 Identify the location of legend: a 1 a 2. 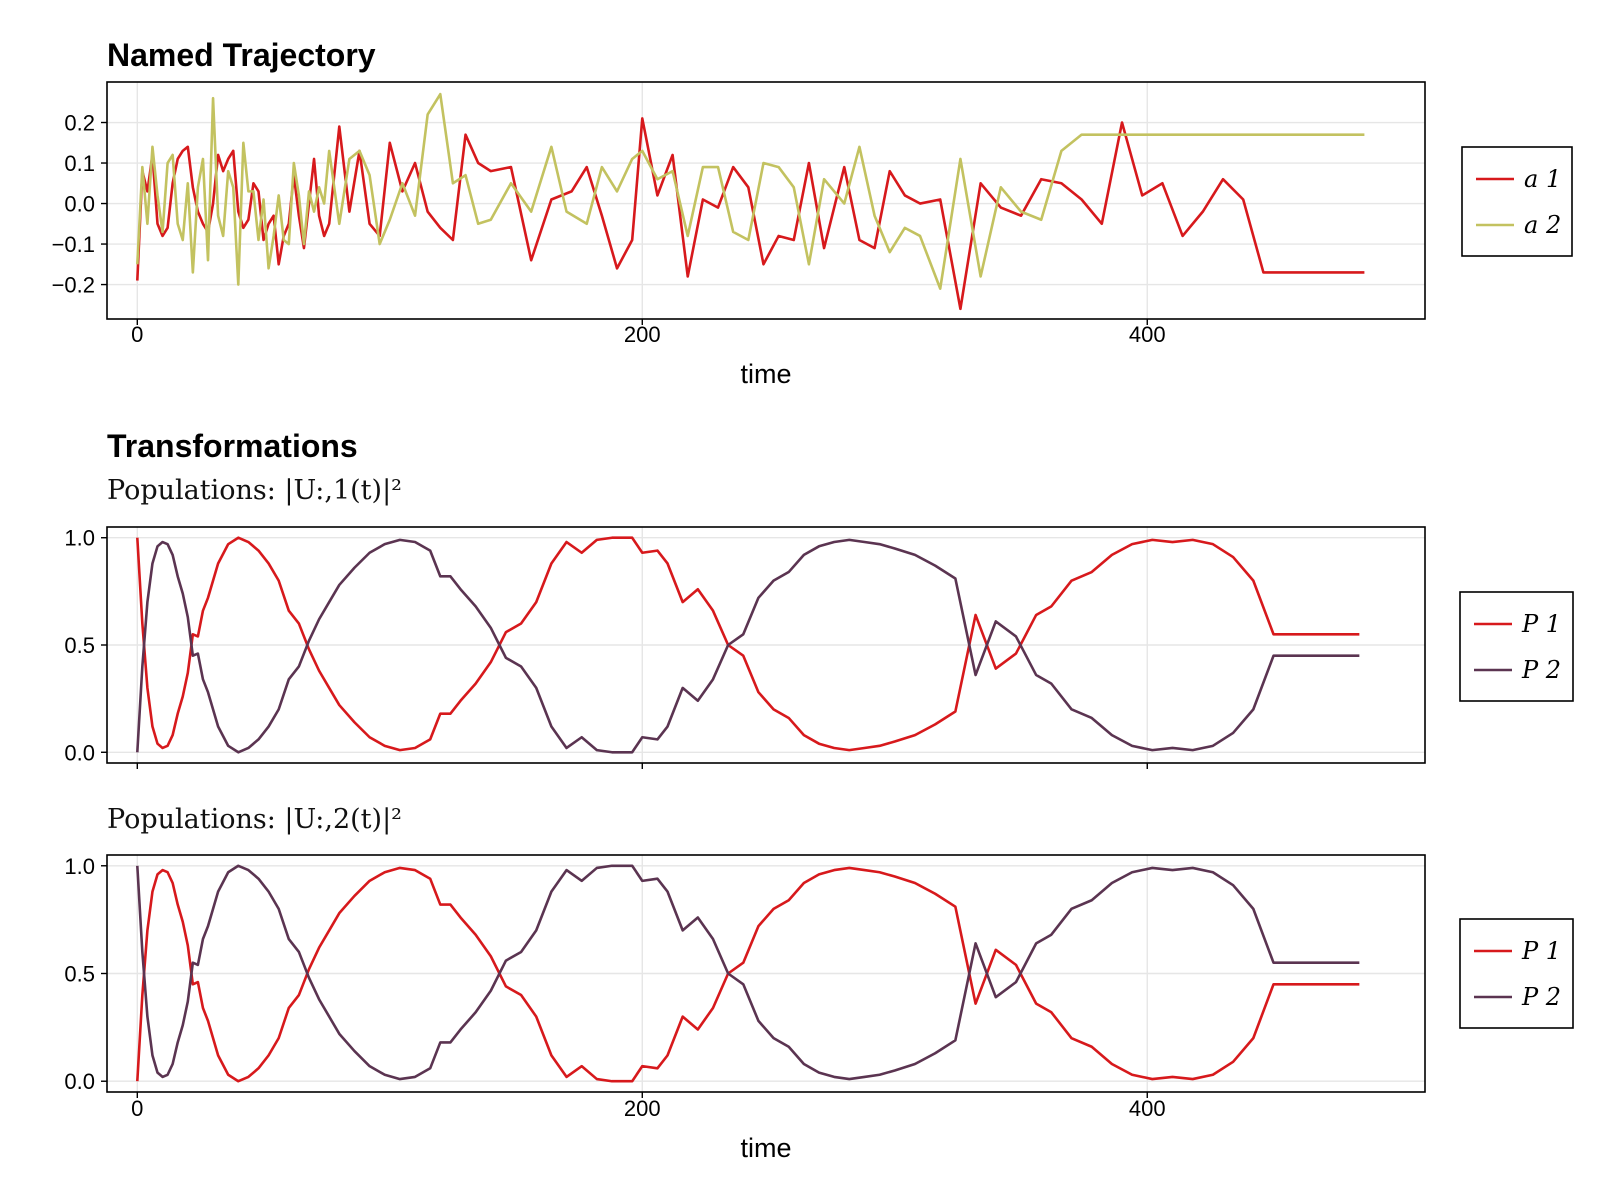
(1517, 201).